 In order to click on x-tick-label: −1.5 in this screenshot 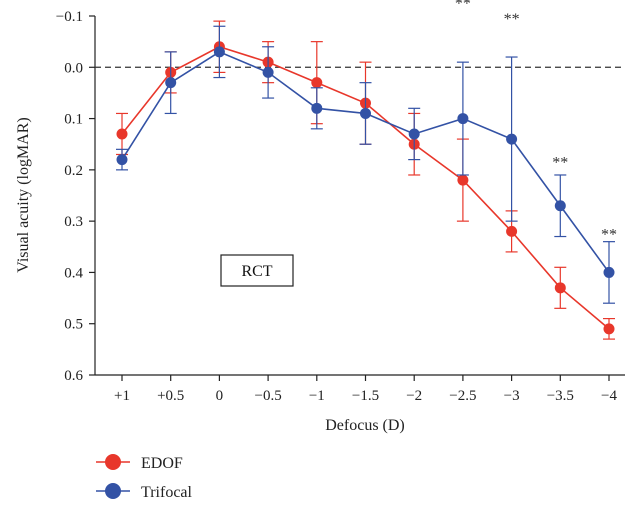, I will do `click(365, 396)`.